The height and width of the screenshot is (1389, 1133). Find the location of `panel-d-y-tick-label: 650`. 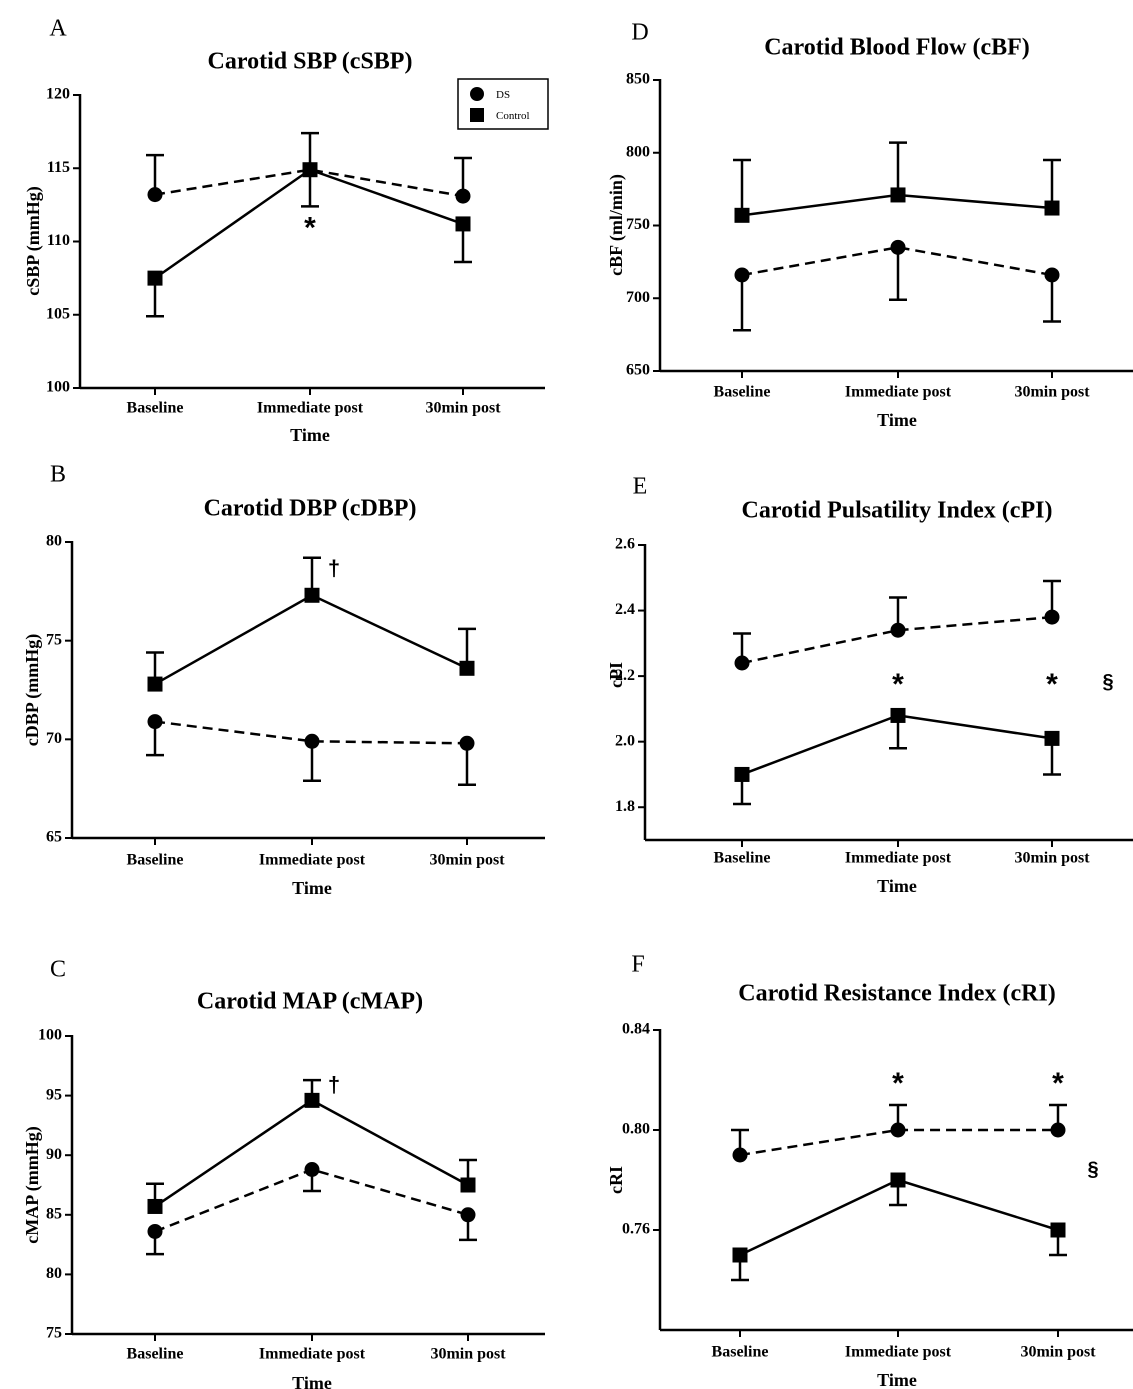

panel-d-y-tick-label: 650 is located at coordinates (638, 370).